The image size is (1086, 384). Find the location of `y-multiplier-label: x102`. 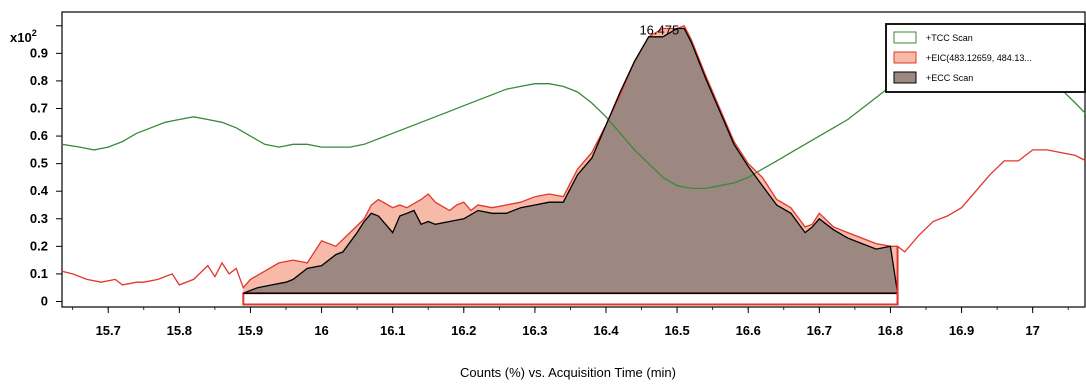

y-multiplier-label: x102 is located at coordinates (23, 36).